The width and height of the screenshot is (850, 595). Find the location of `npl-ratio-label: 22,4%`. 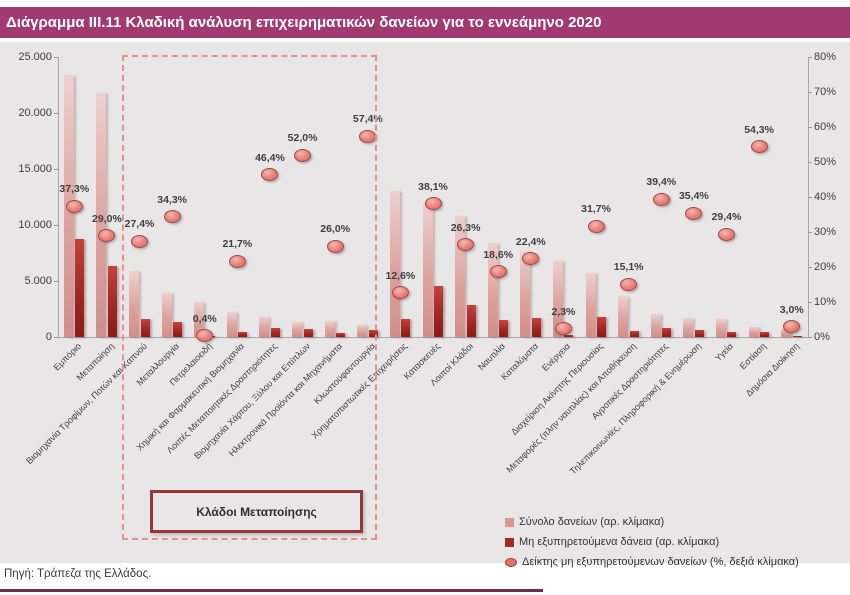

npl-ratio-label: 22,4% is located at coordinates (530, 241).